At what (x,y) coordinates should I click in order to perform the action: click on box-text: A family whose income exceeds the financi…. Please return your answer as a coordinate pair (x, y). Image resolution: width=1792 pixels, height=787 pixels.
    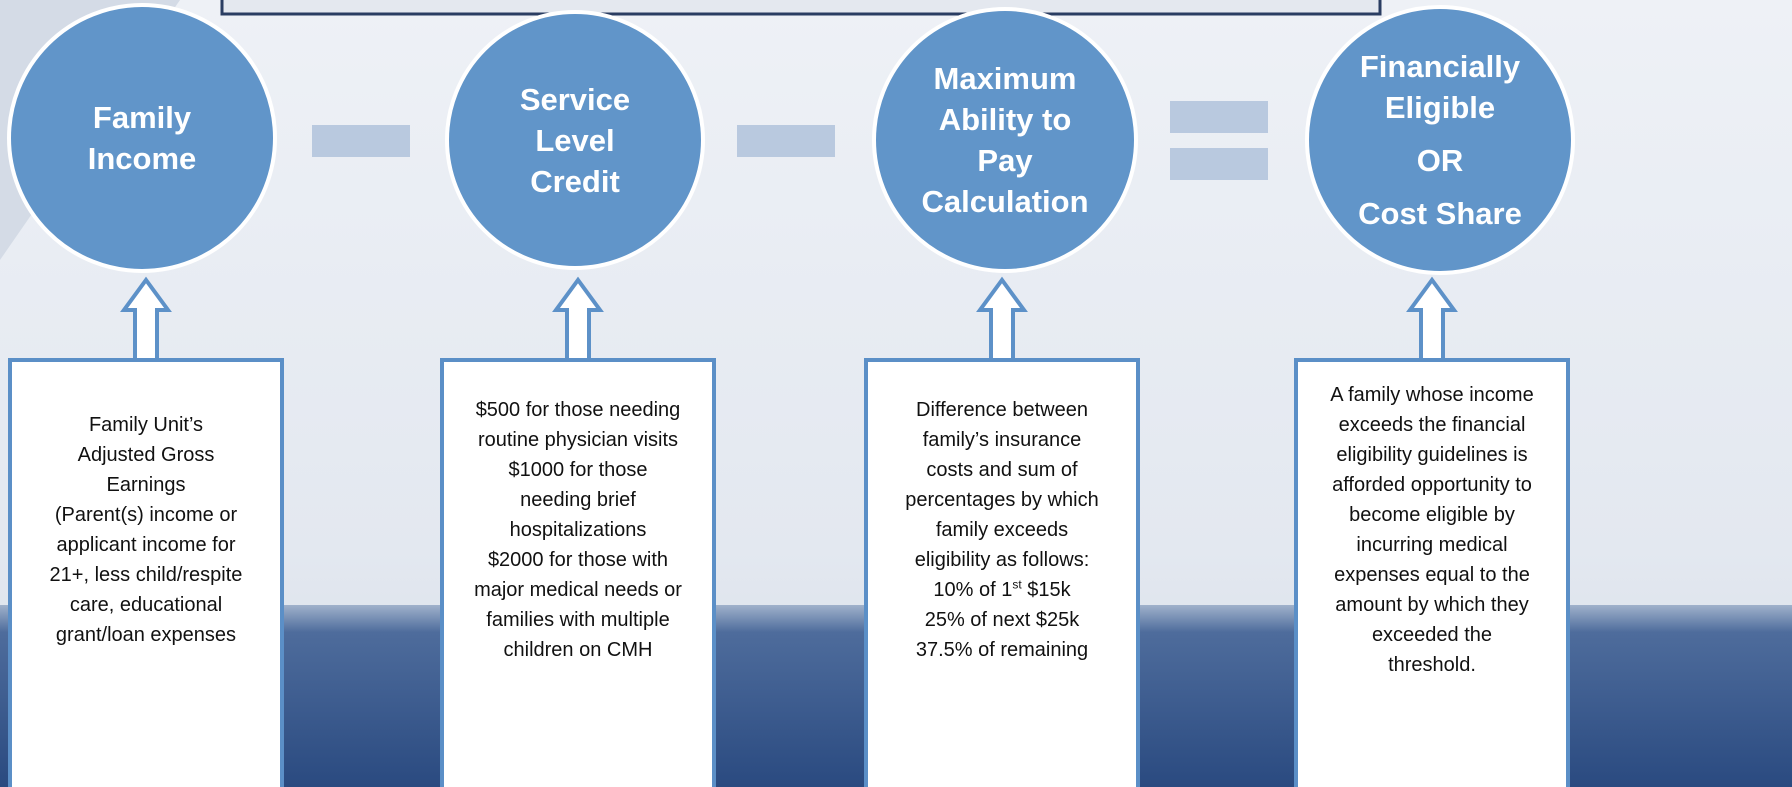
    Looking at the image, I should click on (1432, 530).